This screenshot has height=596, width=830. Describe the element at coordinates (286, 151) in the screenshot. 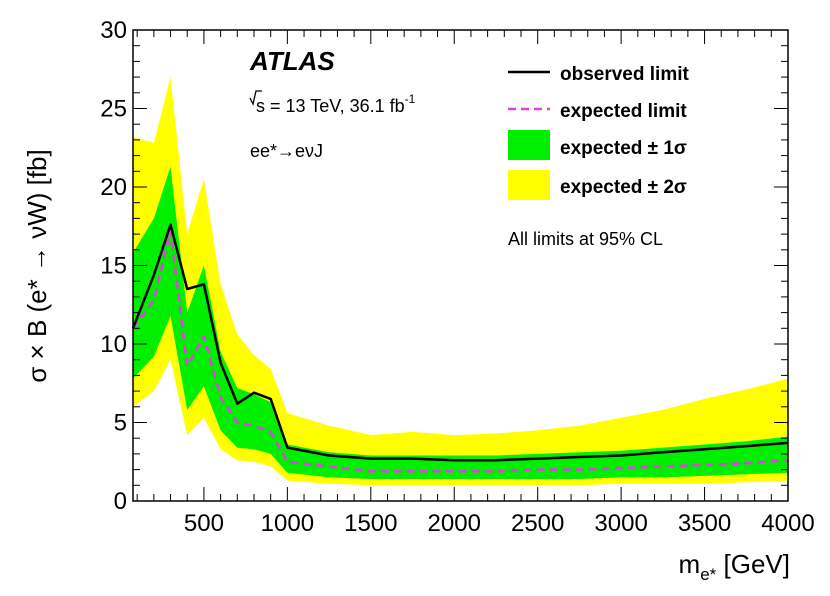

I see `channel-label: ee*→eνJ` at that location.